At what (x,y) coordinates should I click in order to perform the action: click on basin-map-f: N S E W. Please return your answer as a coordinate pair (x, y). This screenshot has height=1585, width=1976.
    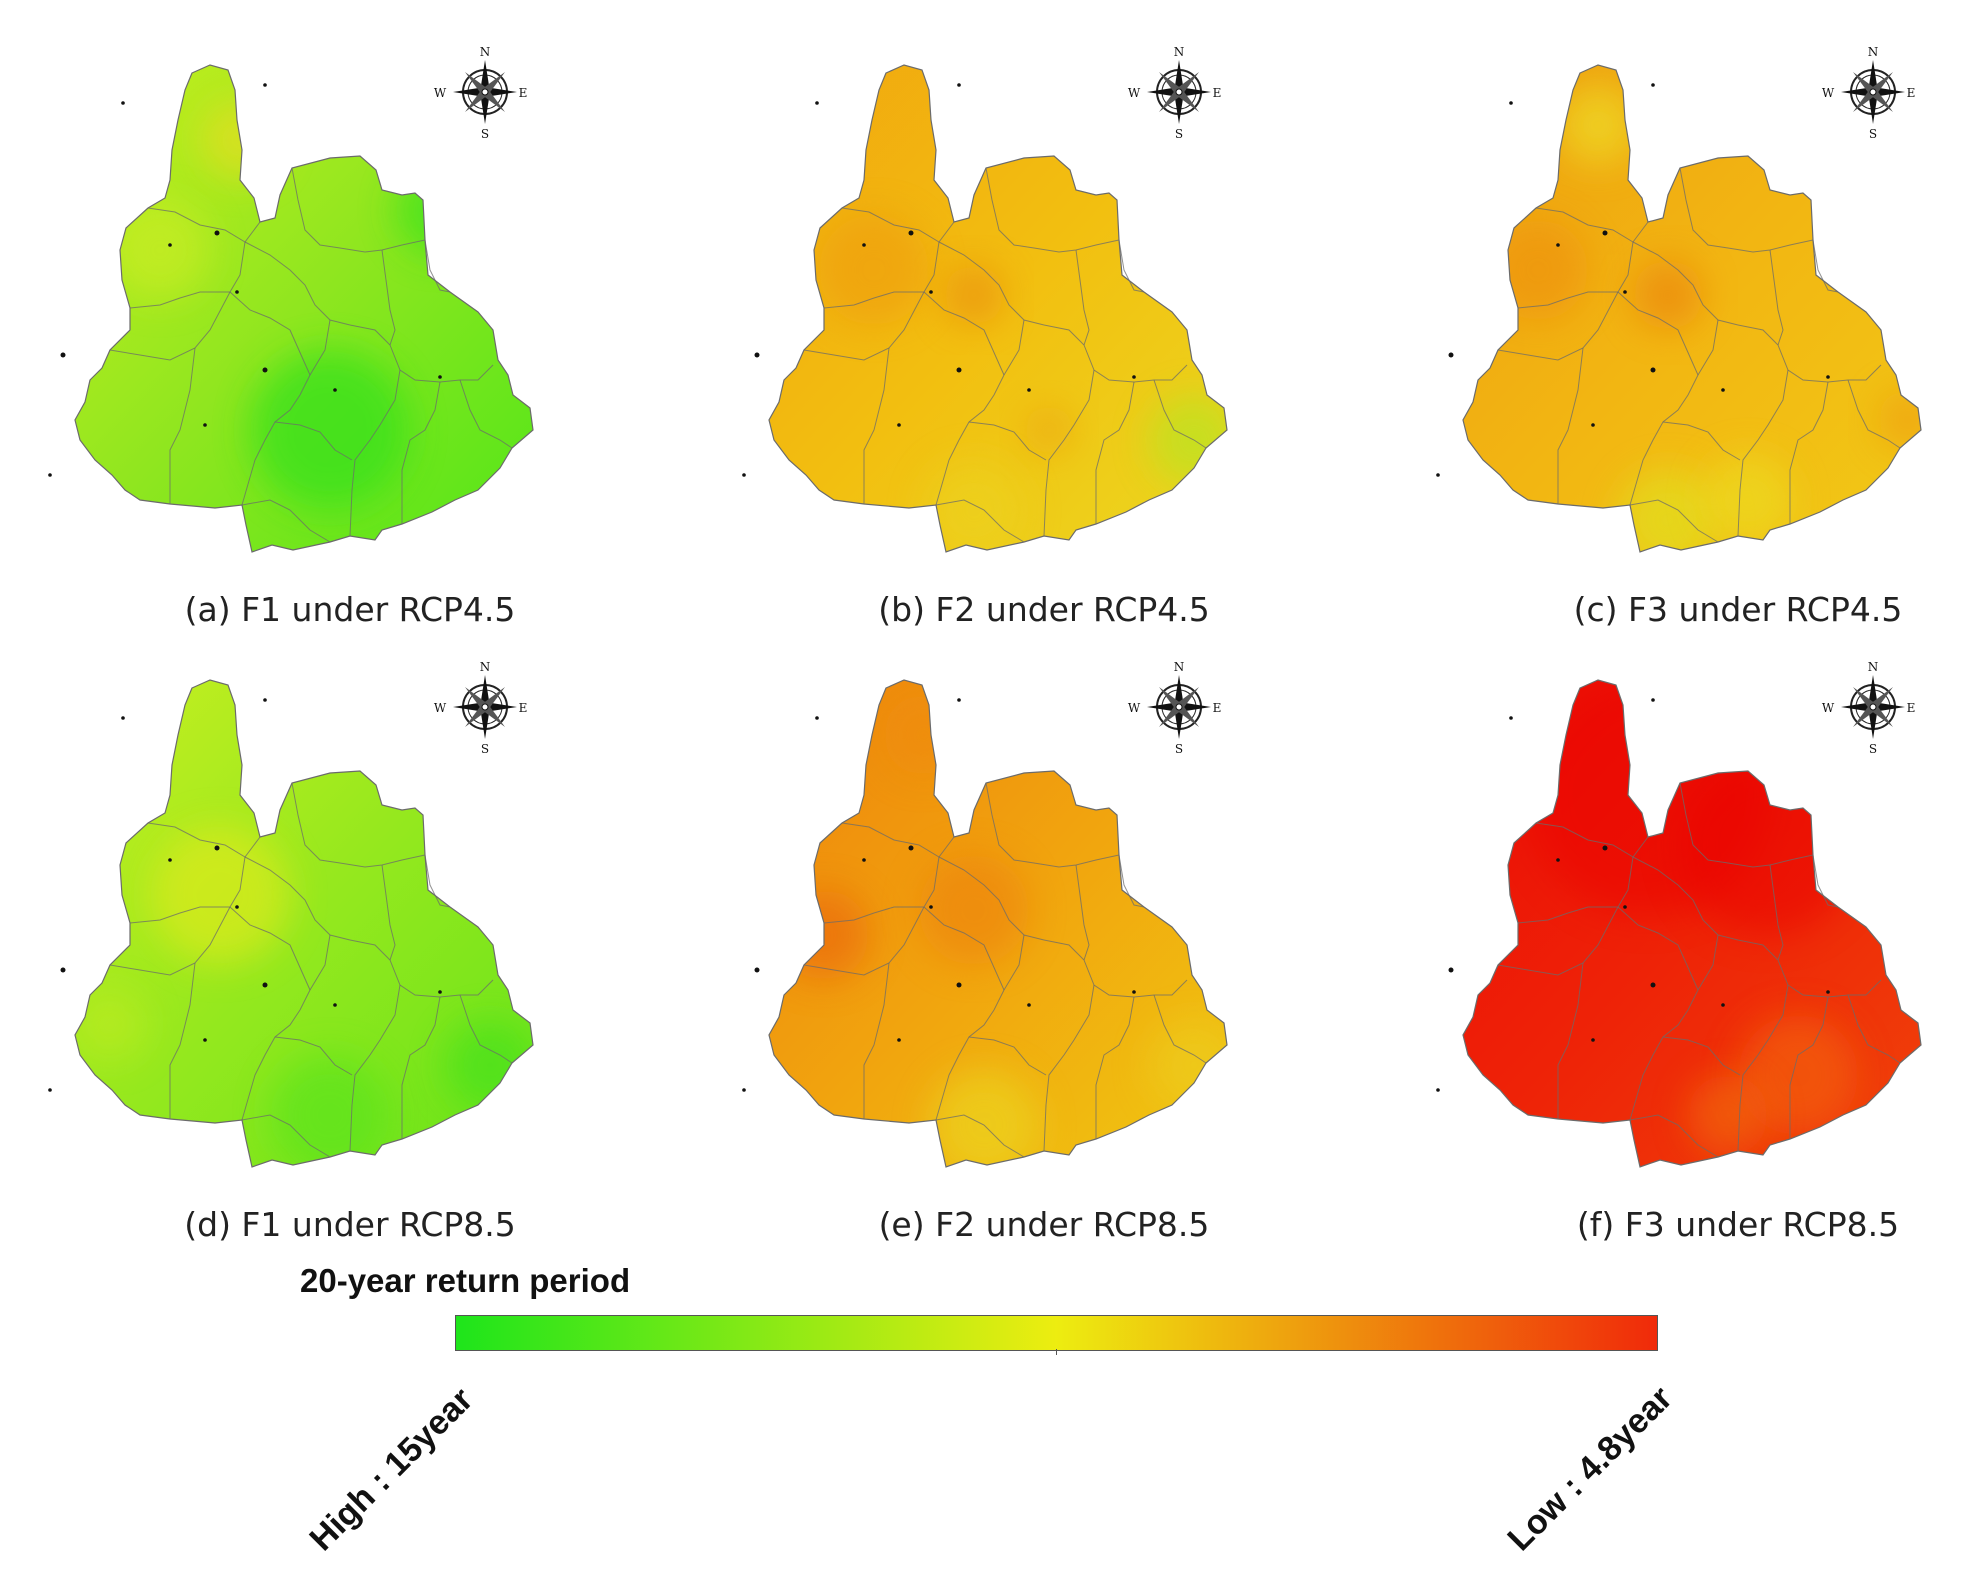
    Looking at the image, I should click on (1679, 914).